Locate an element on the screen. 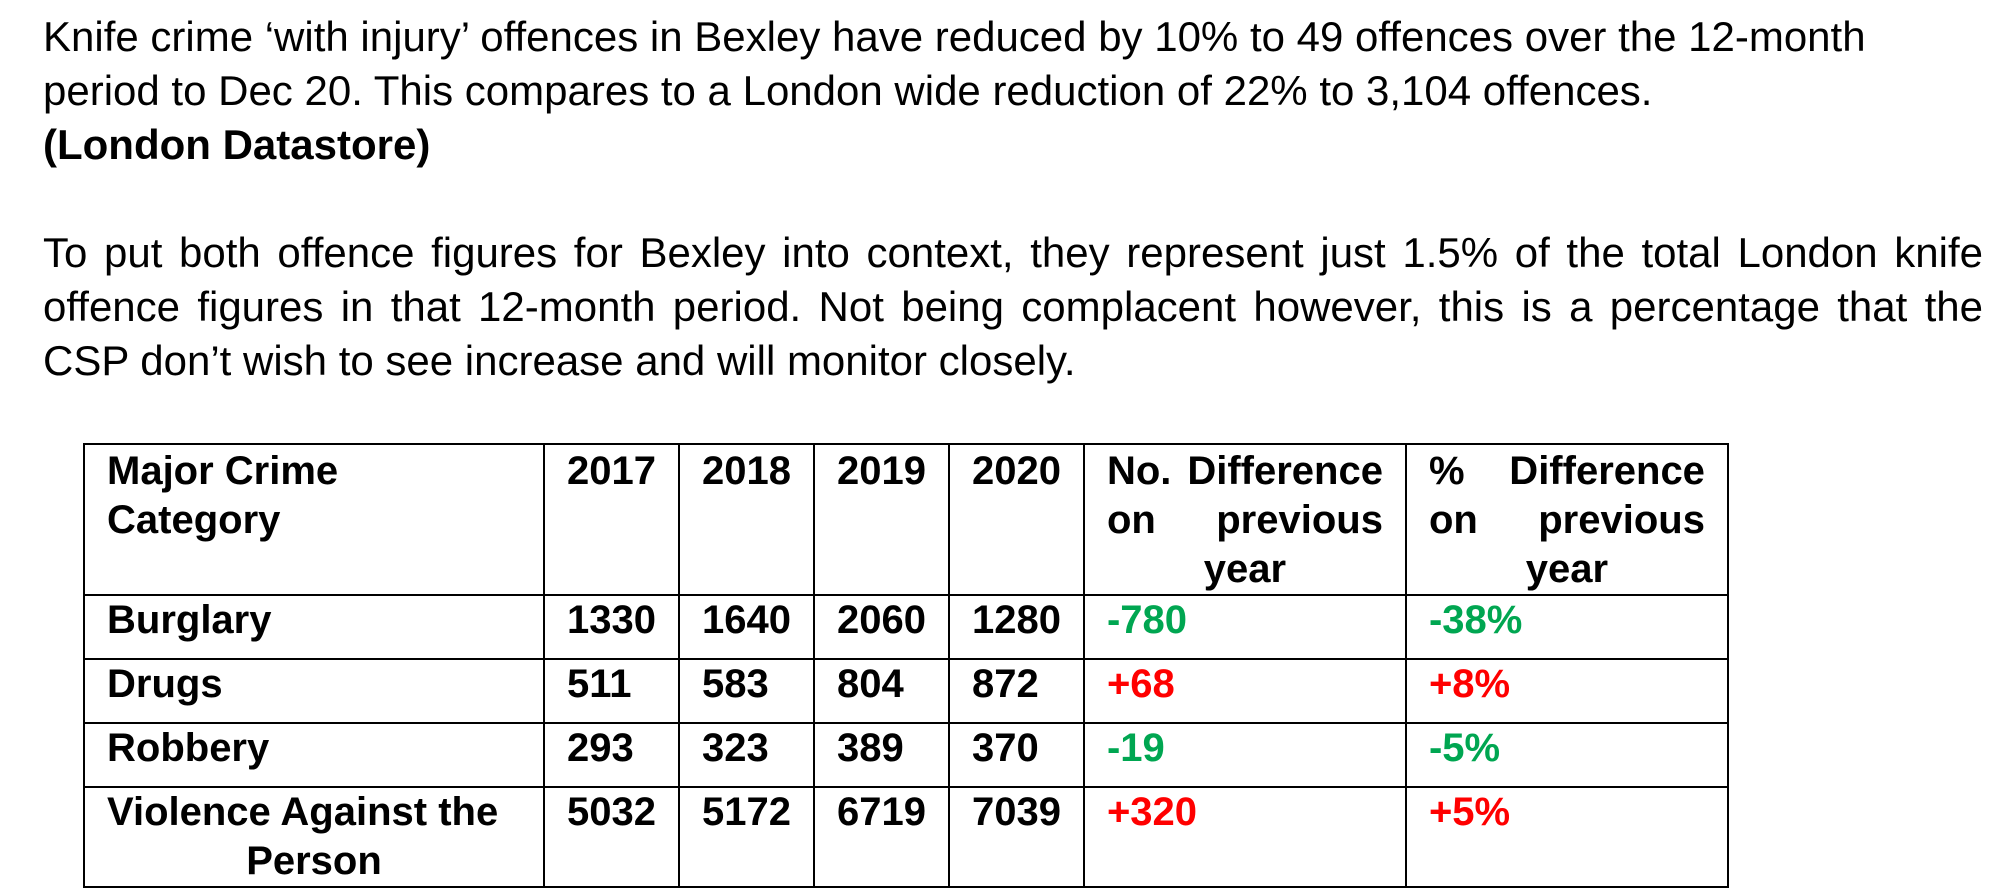 The height and width of the screenshot is (890, 2000). row-percent-difference: +5% is located at coordinates (1566, 837).